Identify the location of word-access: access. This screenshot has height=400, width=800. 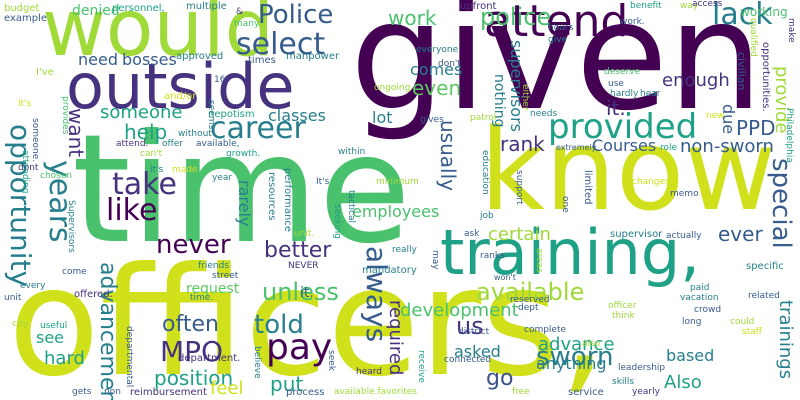
(707, 4).